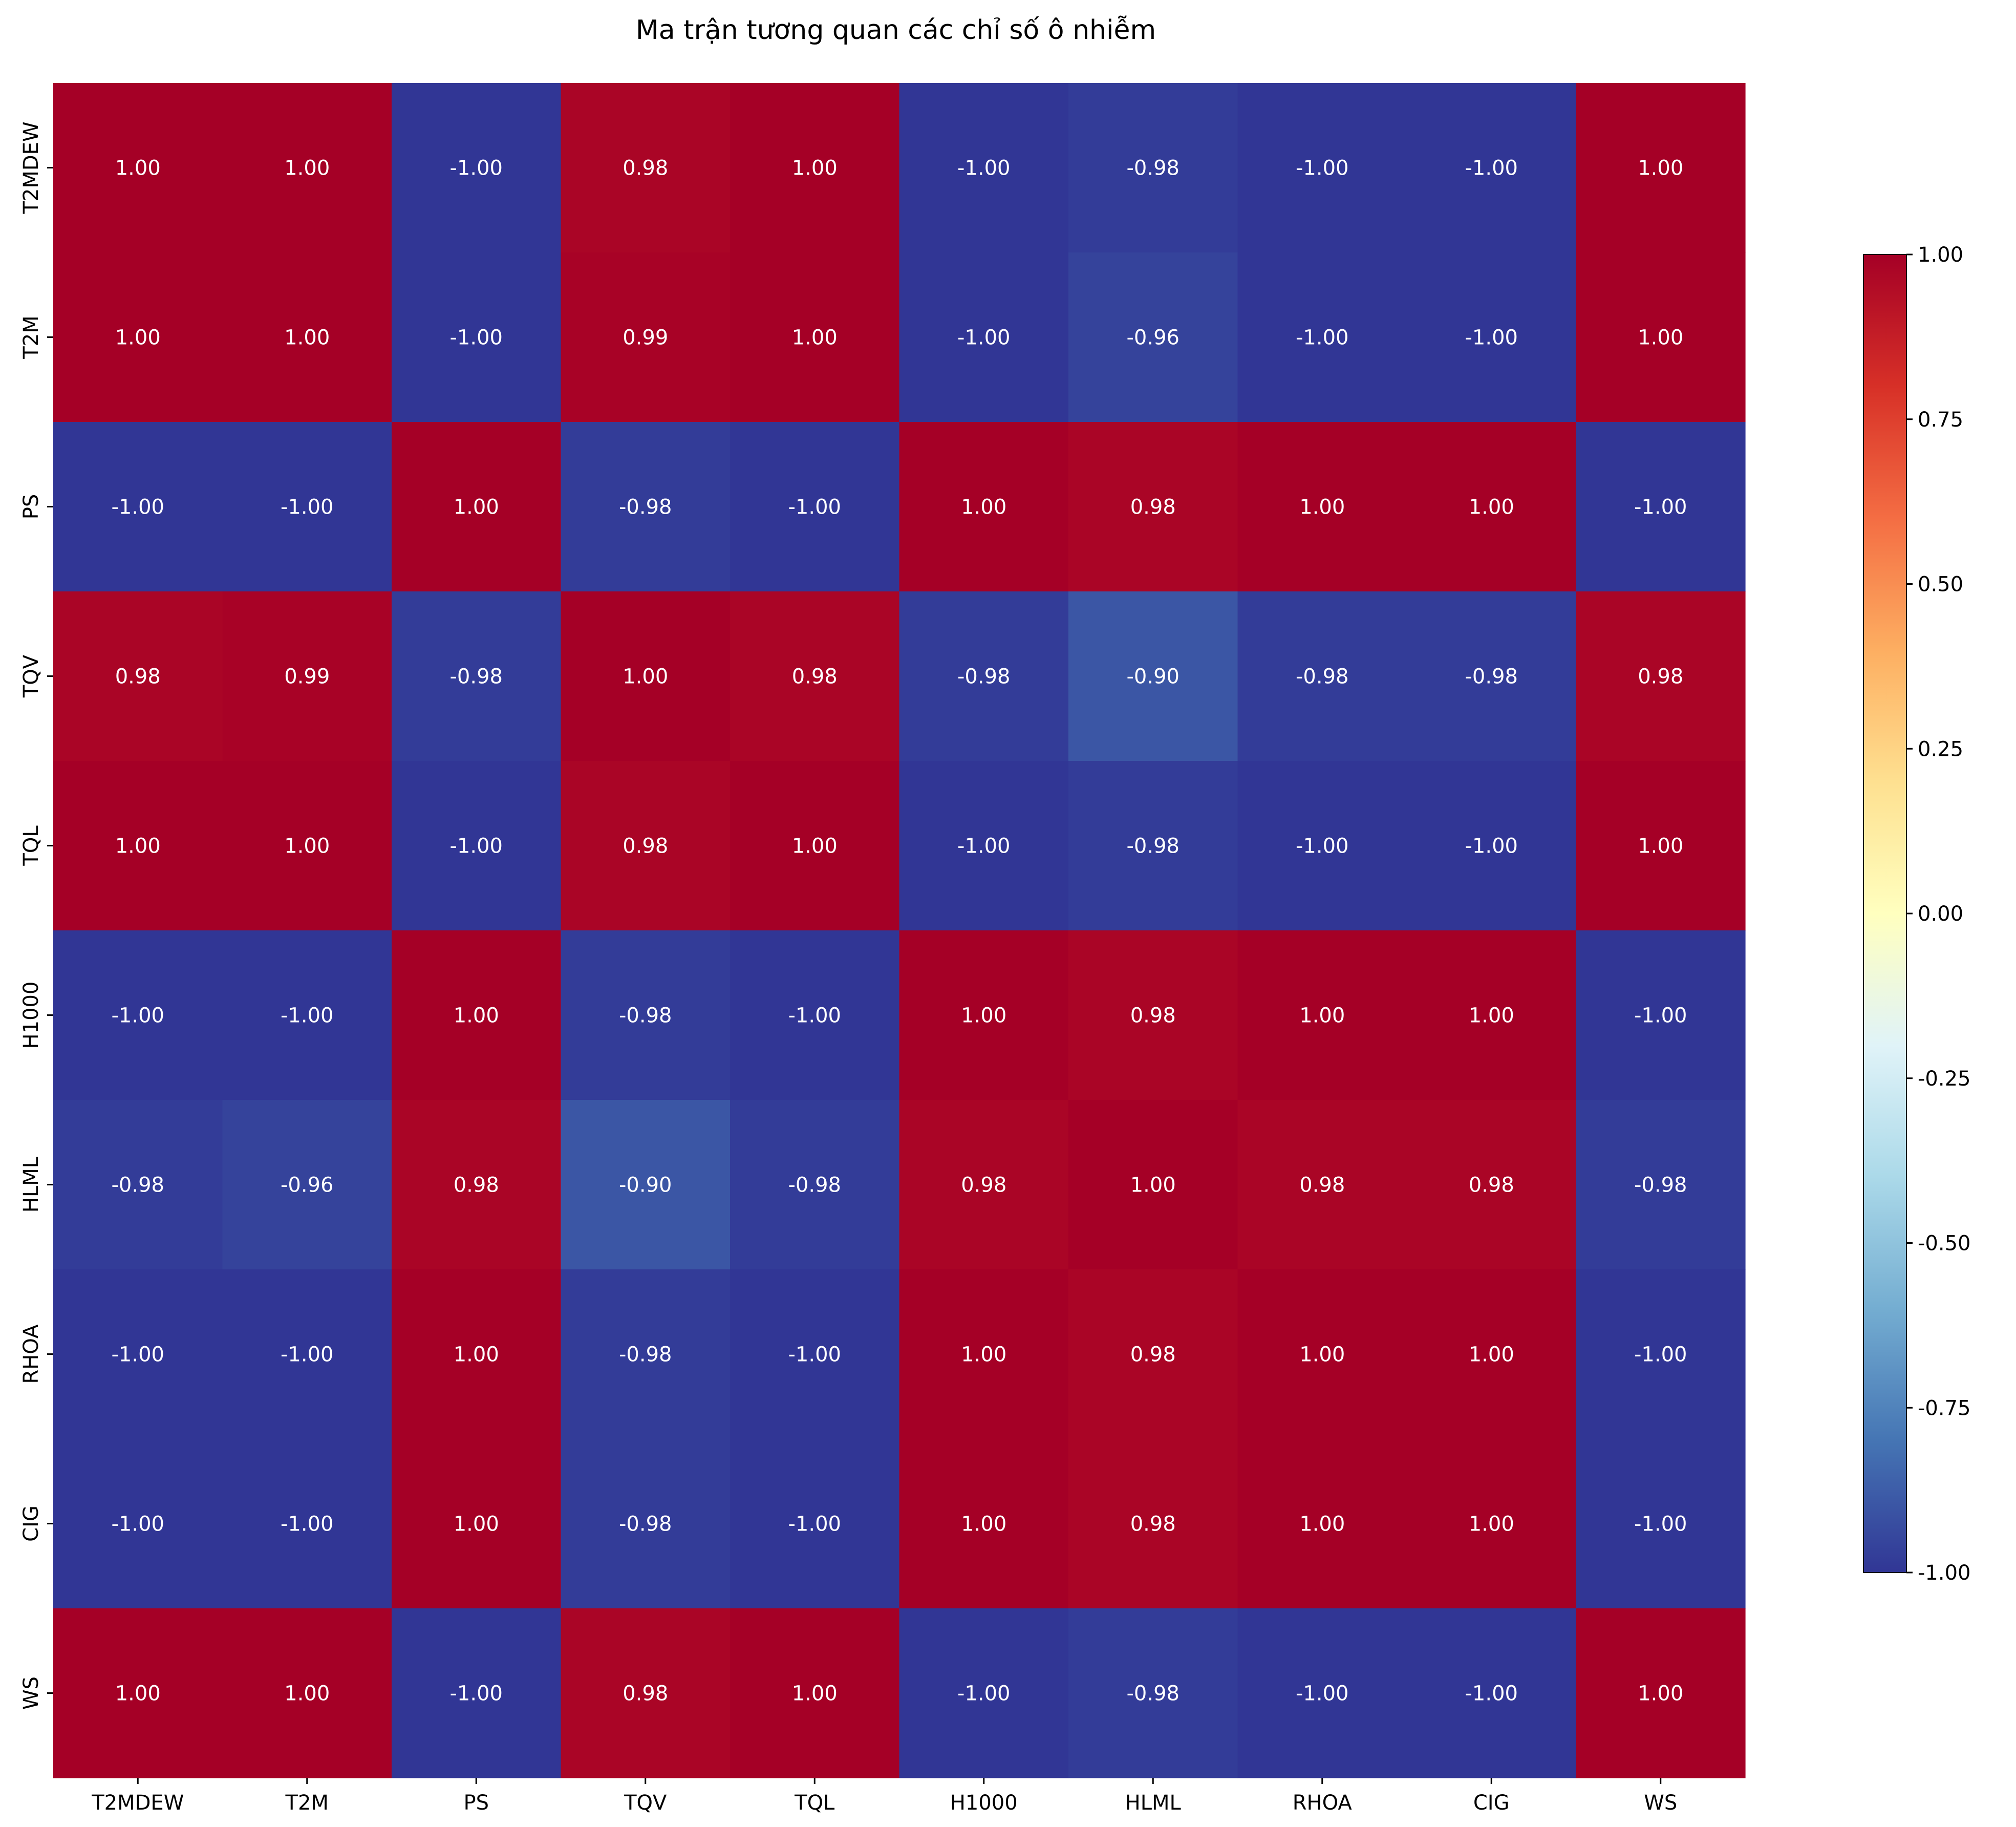 The height and width of the screenshot is (1827, 2016). Describe the element at coordinates (31, 167) in the screenshot. I see `y-tick-label: T2MDEW` at that location.